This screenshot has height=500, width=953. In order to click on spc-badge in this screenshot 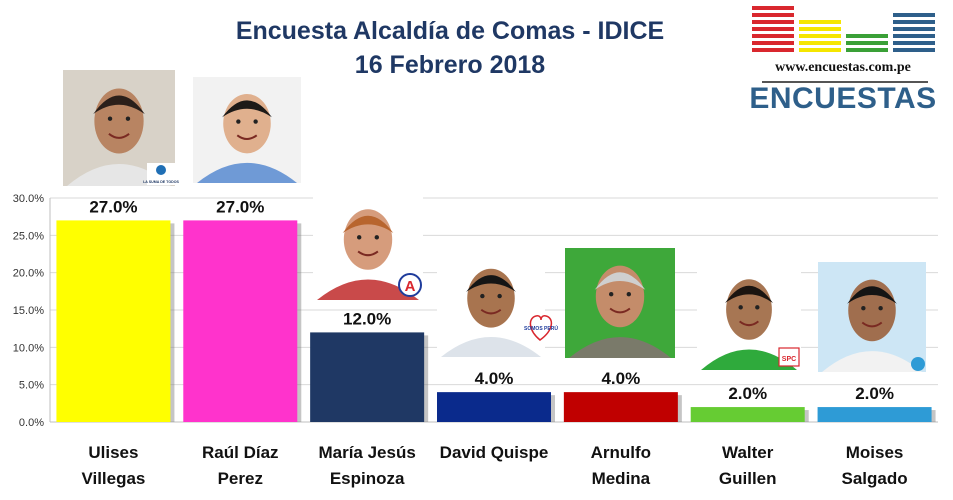, I will do `click(789, 357)`.